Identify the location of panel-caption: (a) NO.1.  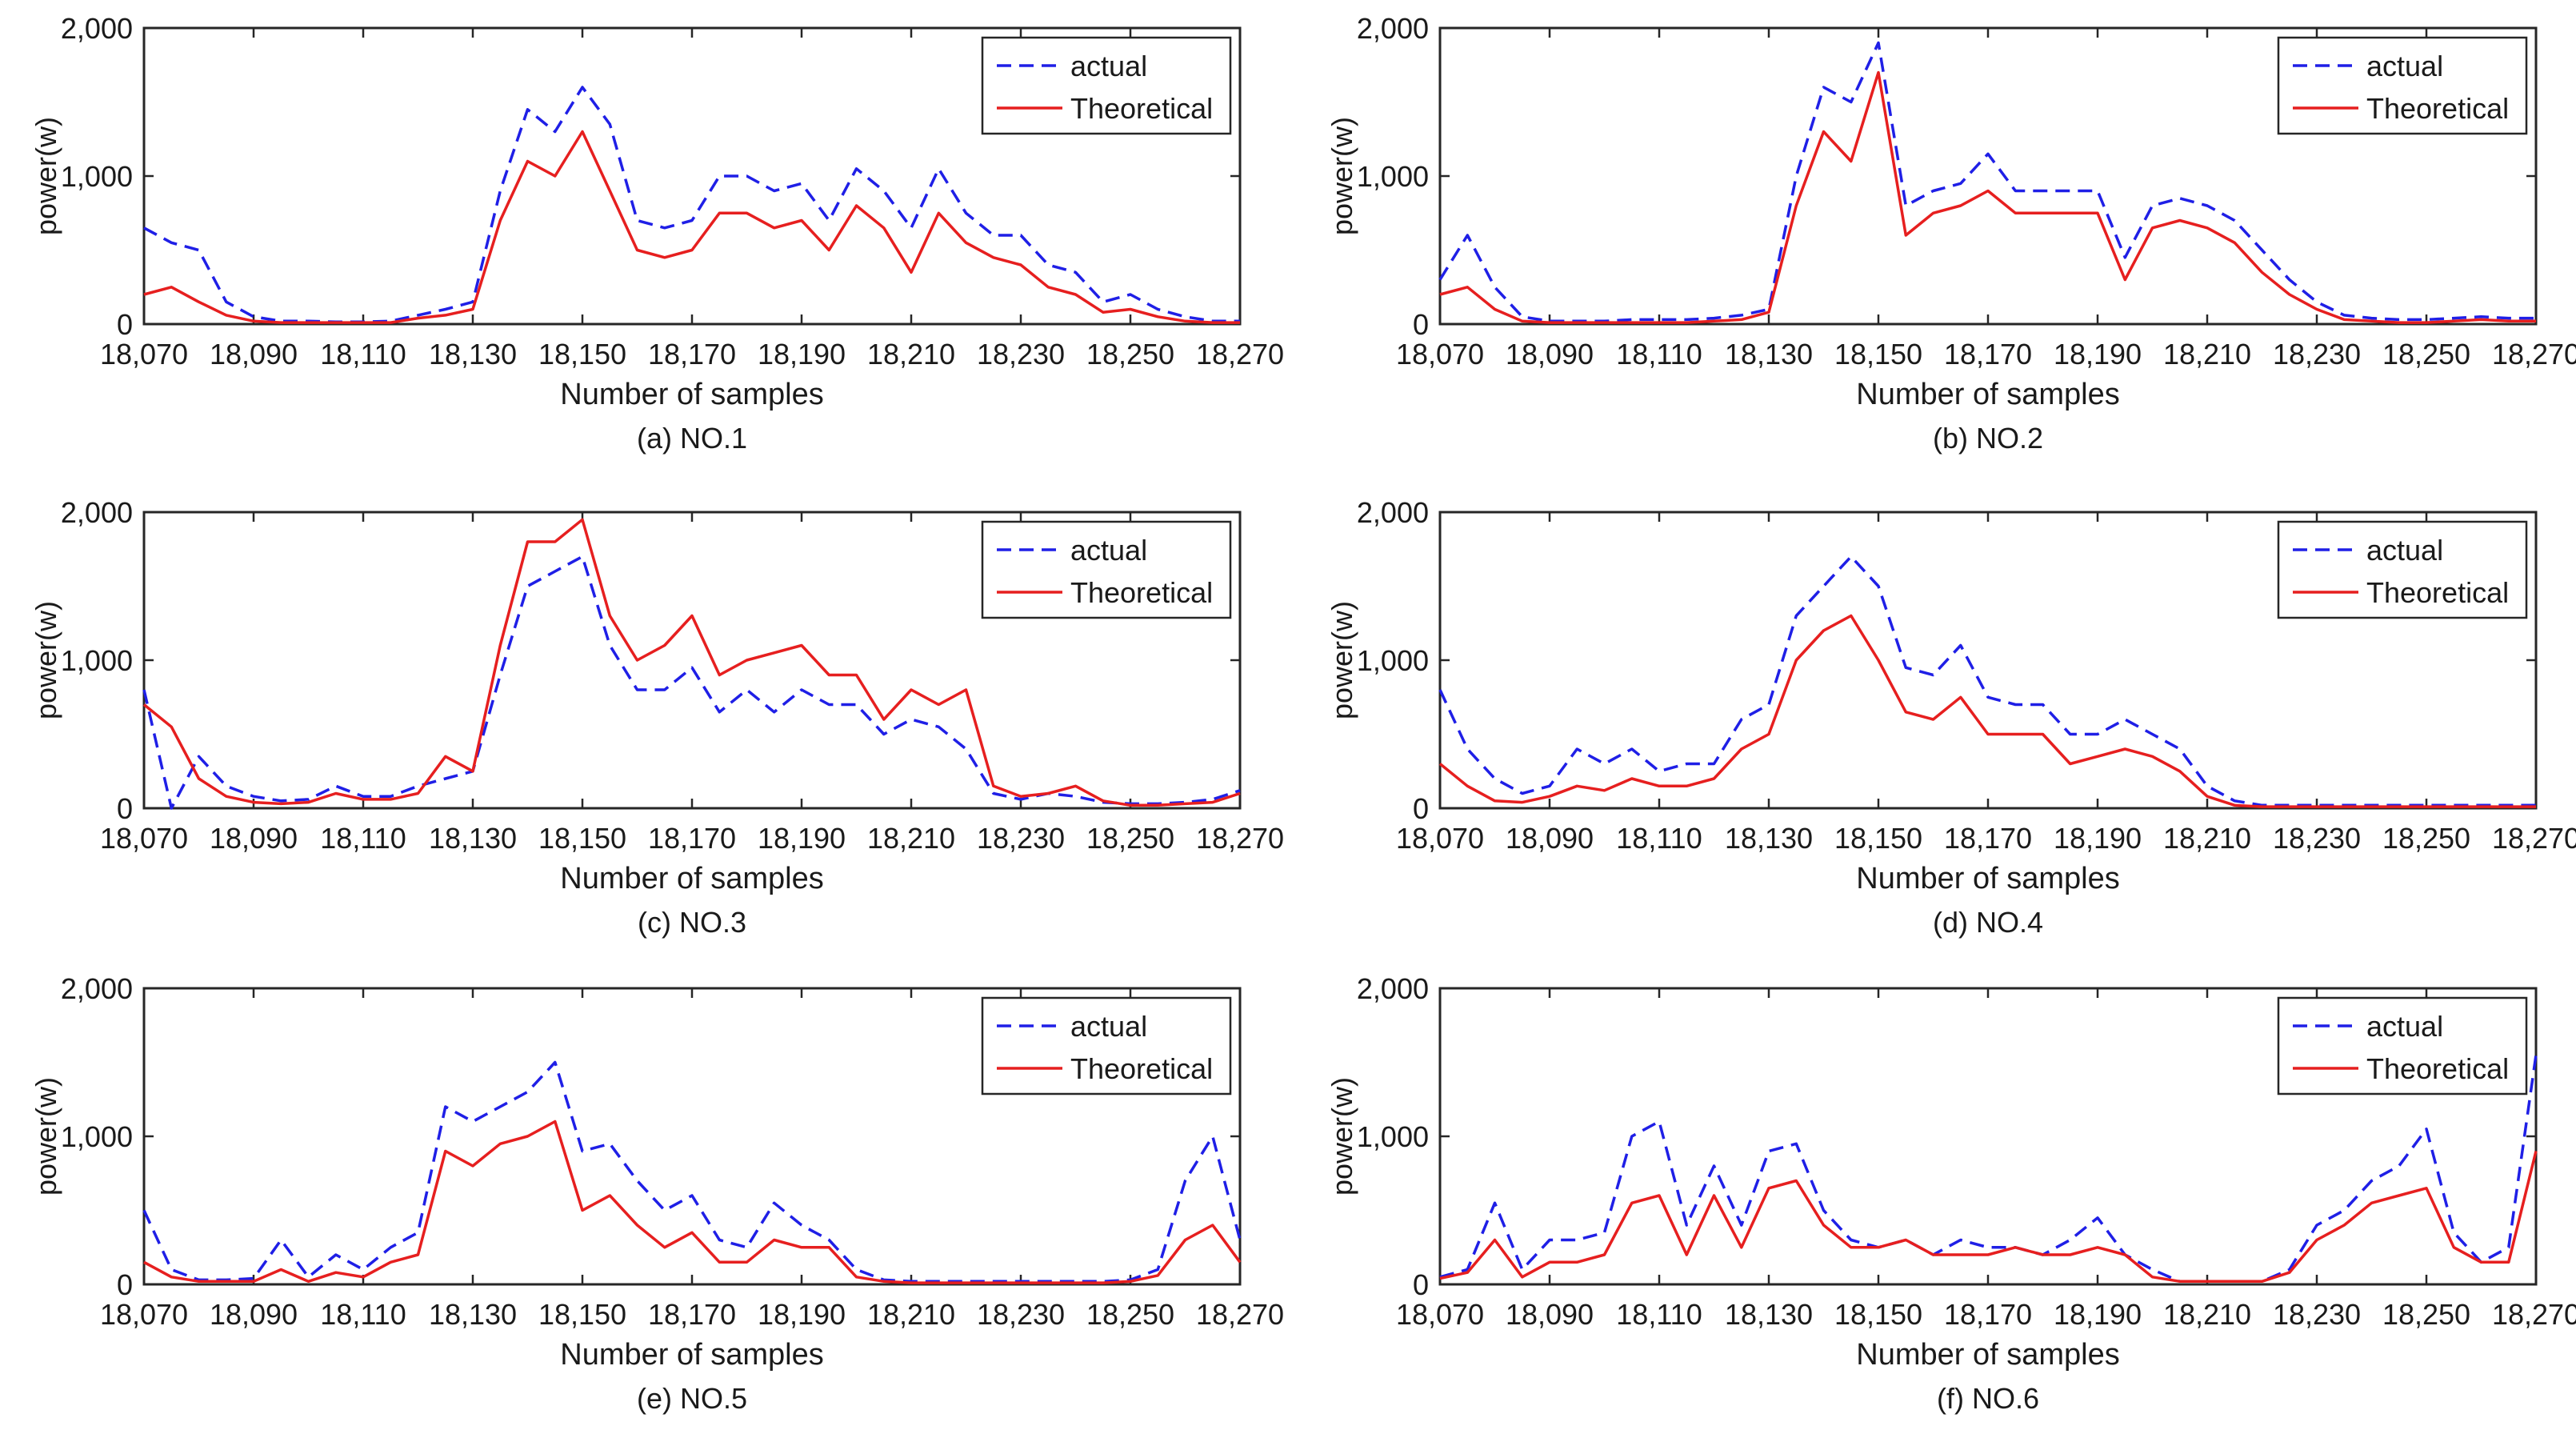
(692, 438).